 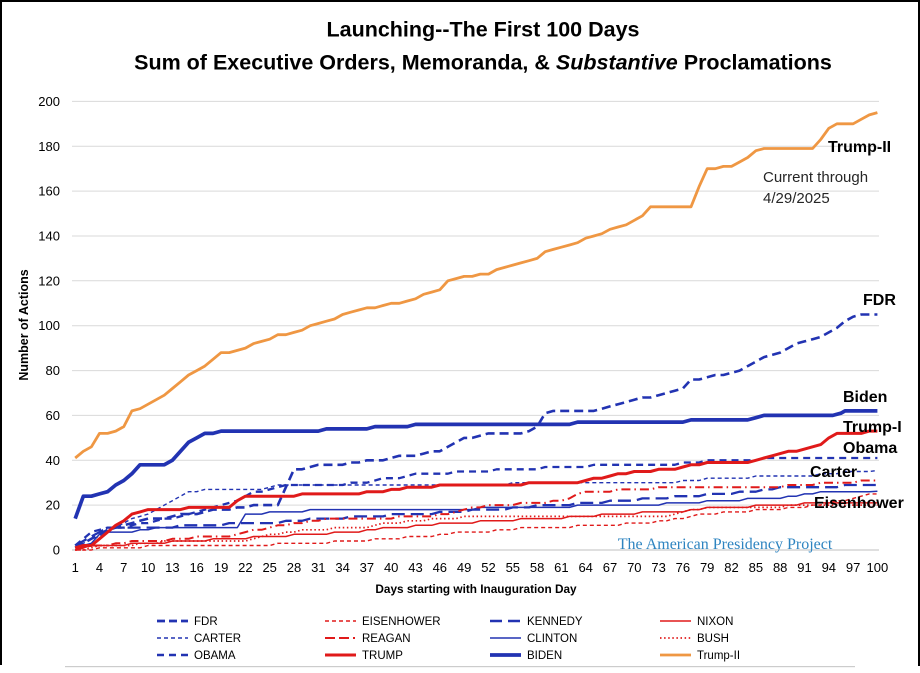 I want to click on svg-text: 180, so click(x=49, y=146).